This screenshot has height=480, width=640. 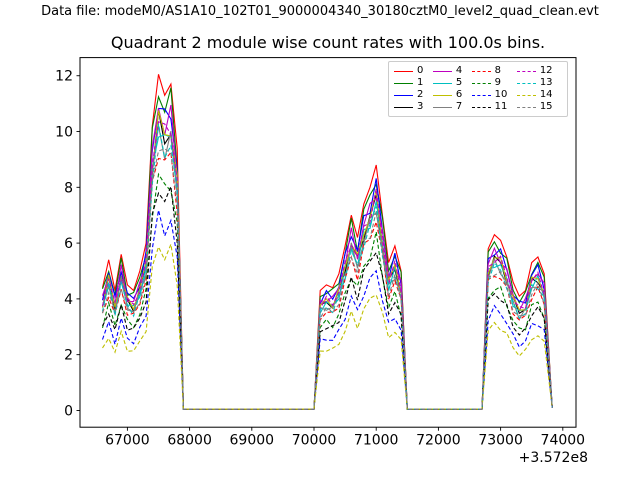 What do you see at coordinates (546, 94) in the screenshot?
I see `legend-label: 14` at bounding box center [546, 94].